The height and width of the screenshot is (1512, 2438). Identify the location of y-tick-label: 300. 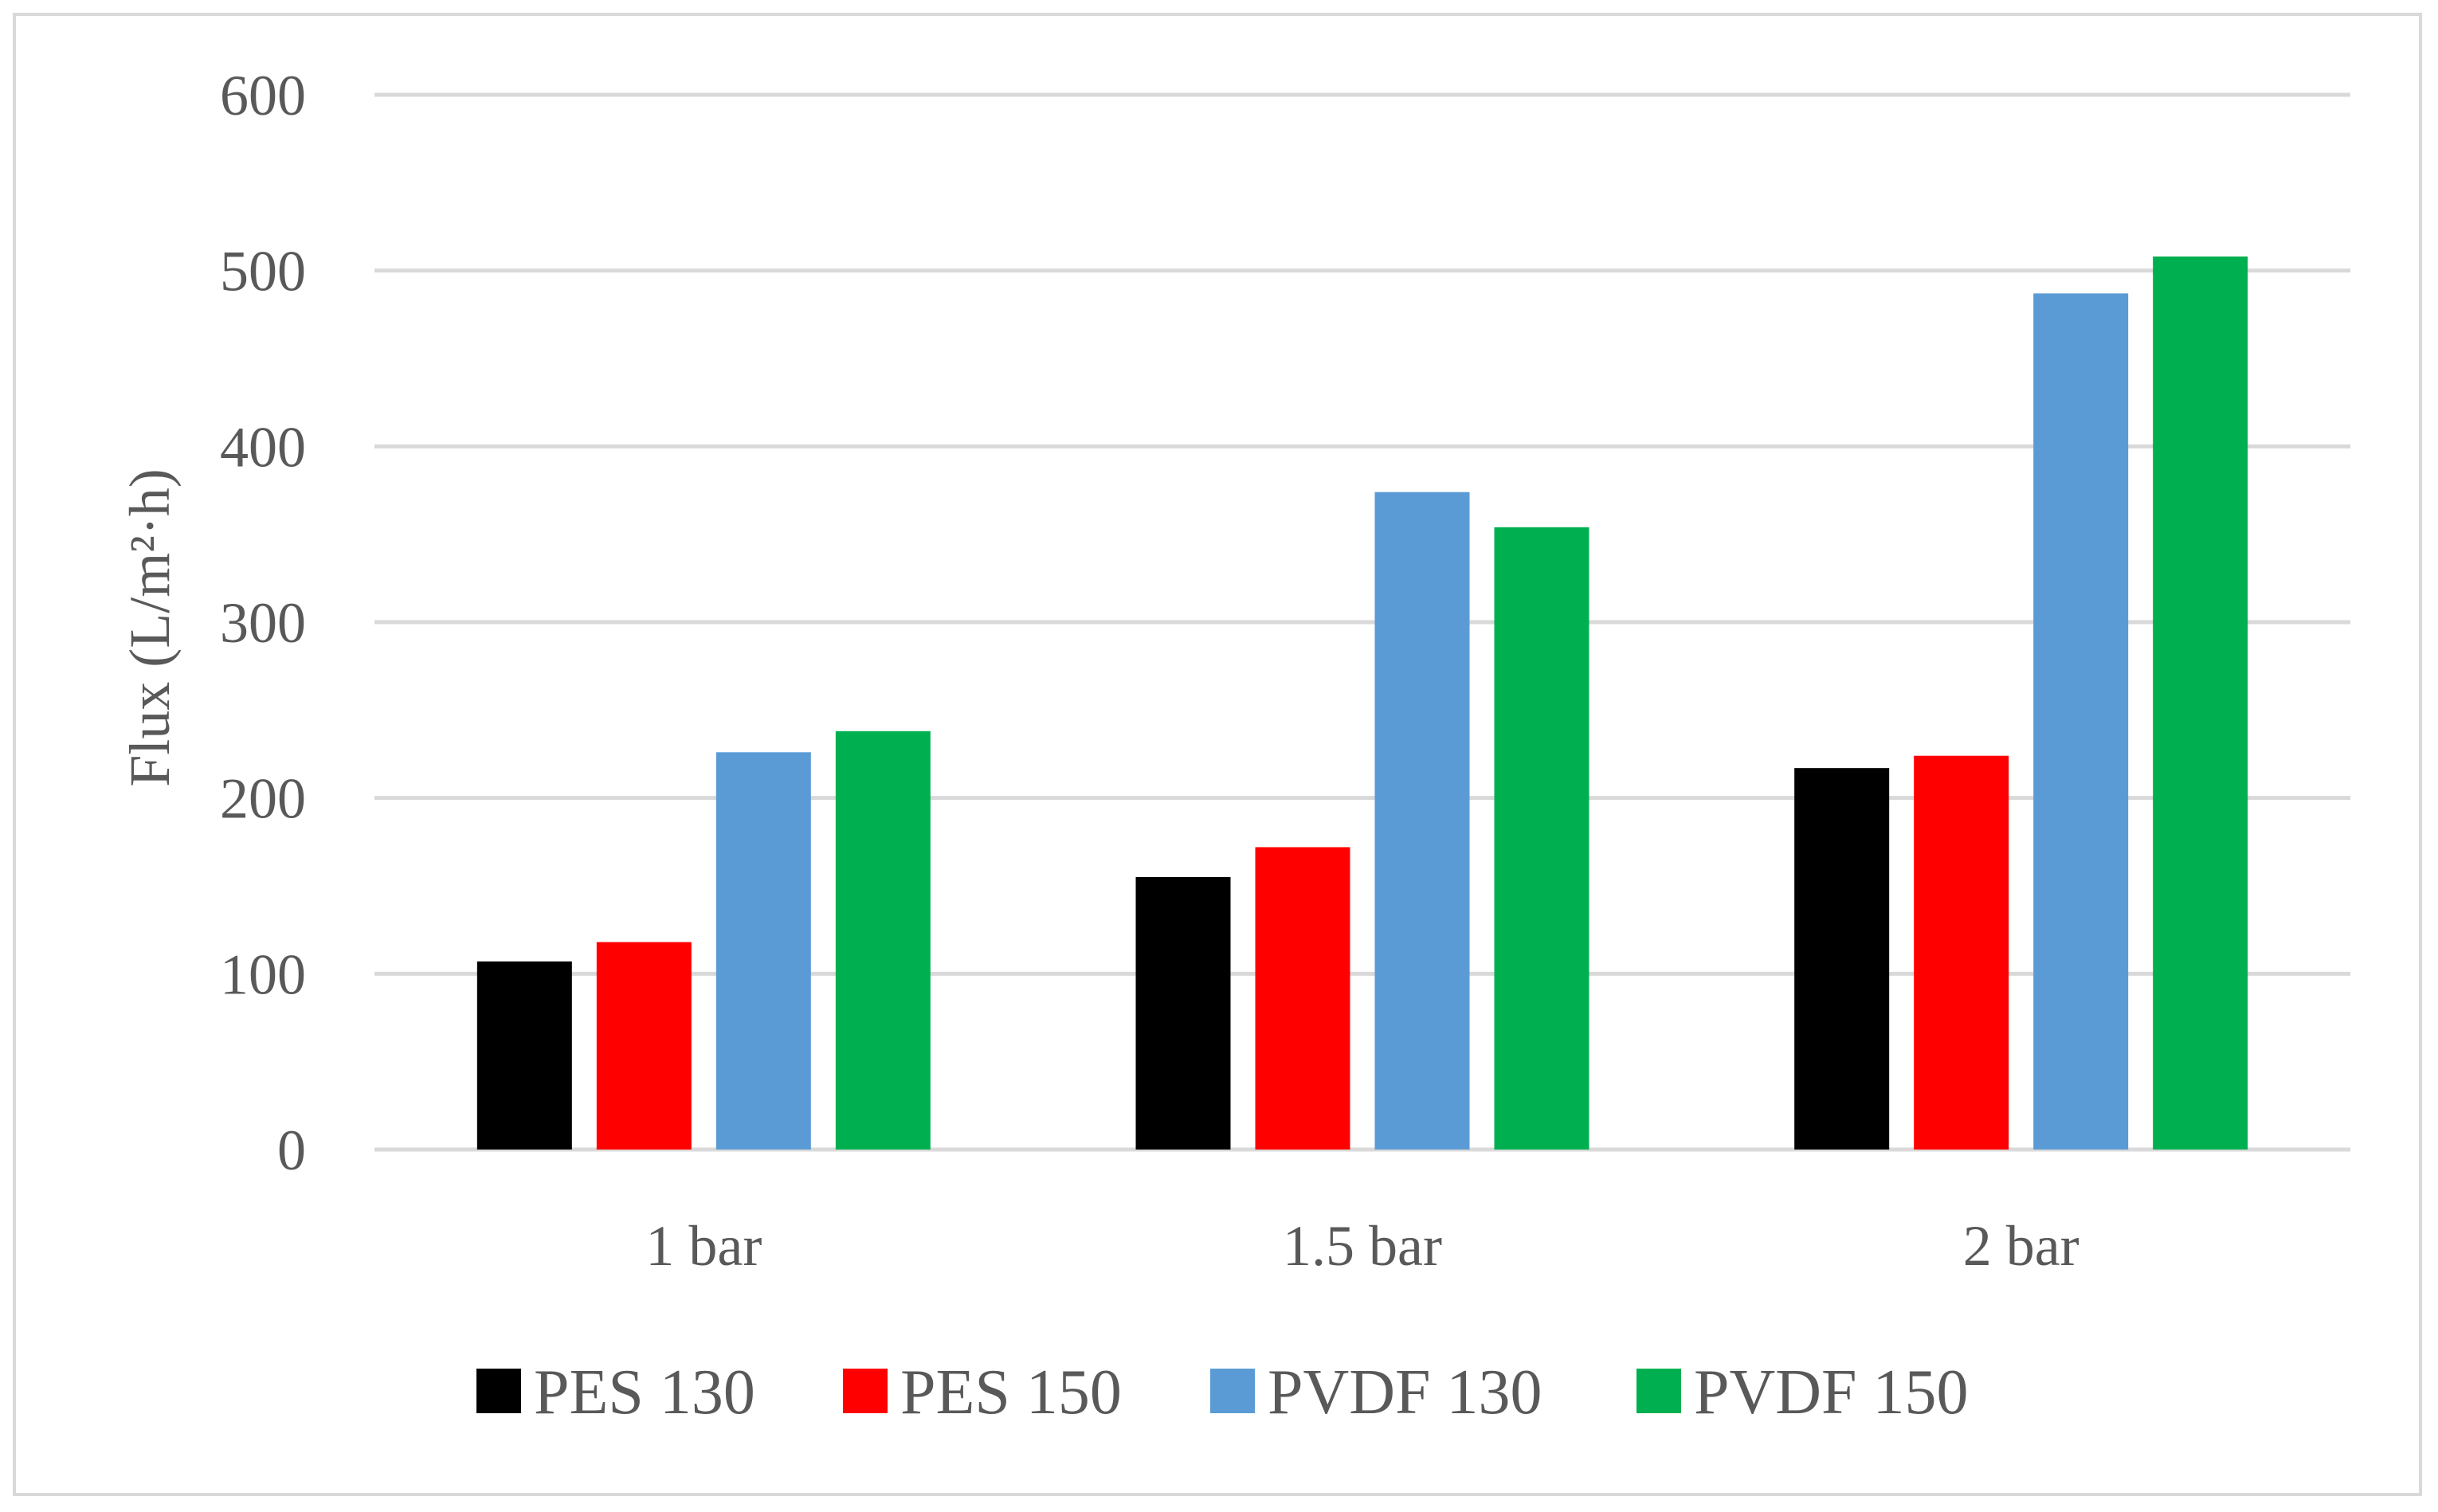
(263, 623).